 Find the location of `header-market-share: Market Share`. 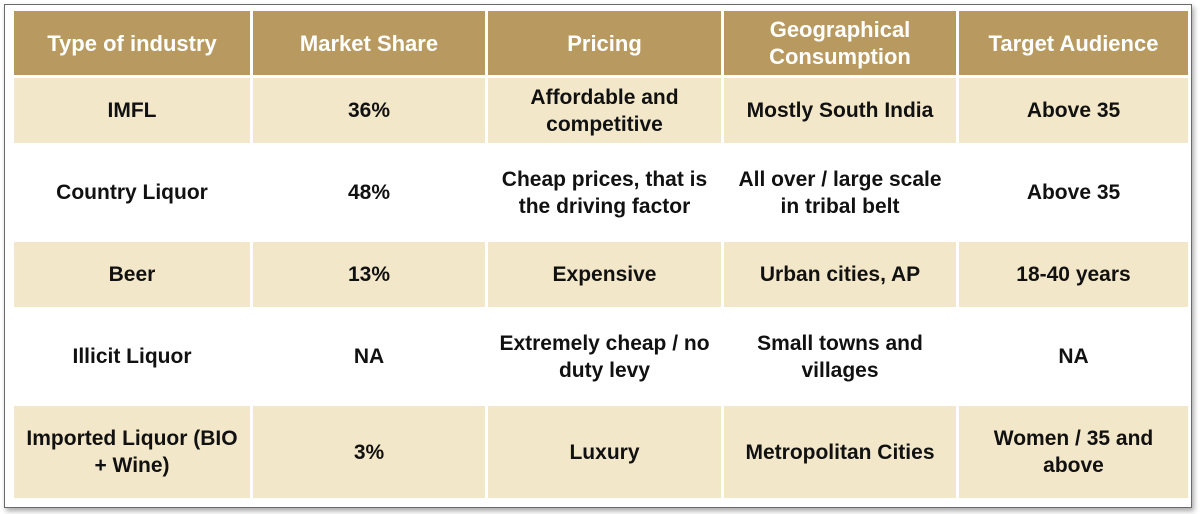

header-market-share: Market Share is located at coordinates (369, 44).